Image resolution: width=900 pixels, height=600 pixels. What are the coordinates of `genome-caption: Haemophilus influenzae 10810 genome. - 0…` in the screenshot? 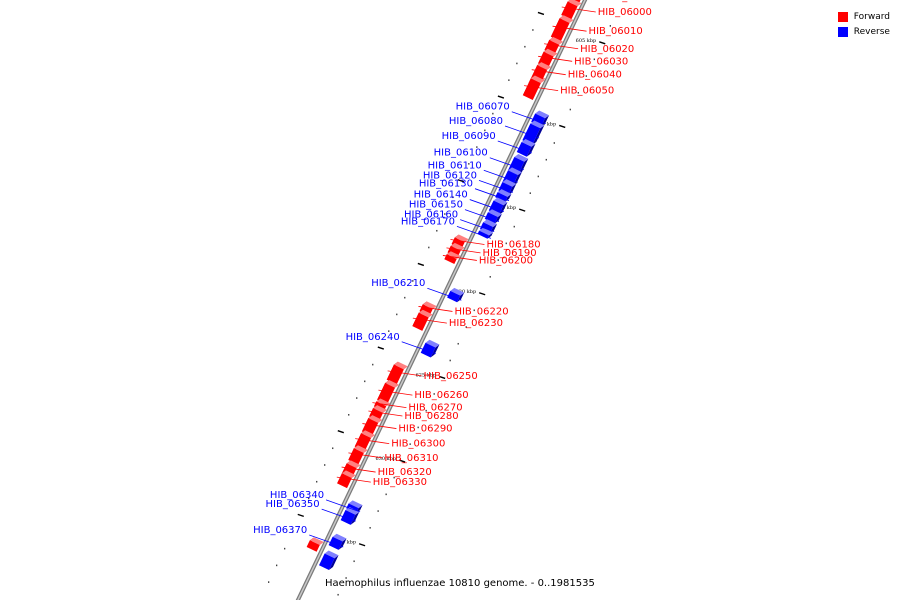 It's located at (460, 583).